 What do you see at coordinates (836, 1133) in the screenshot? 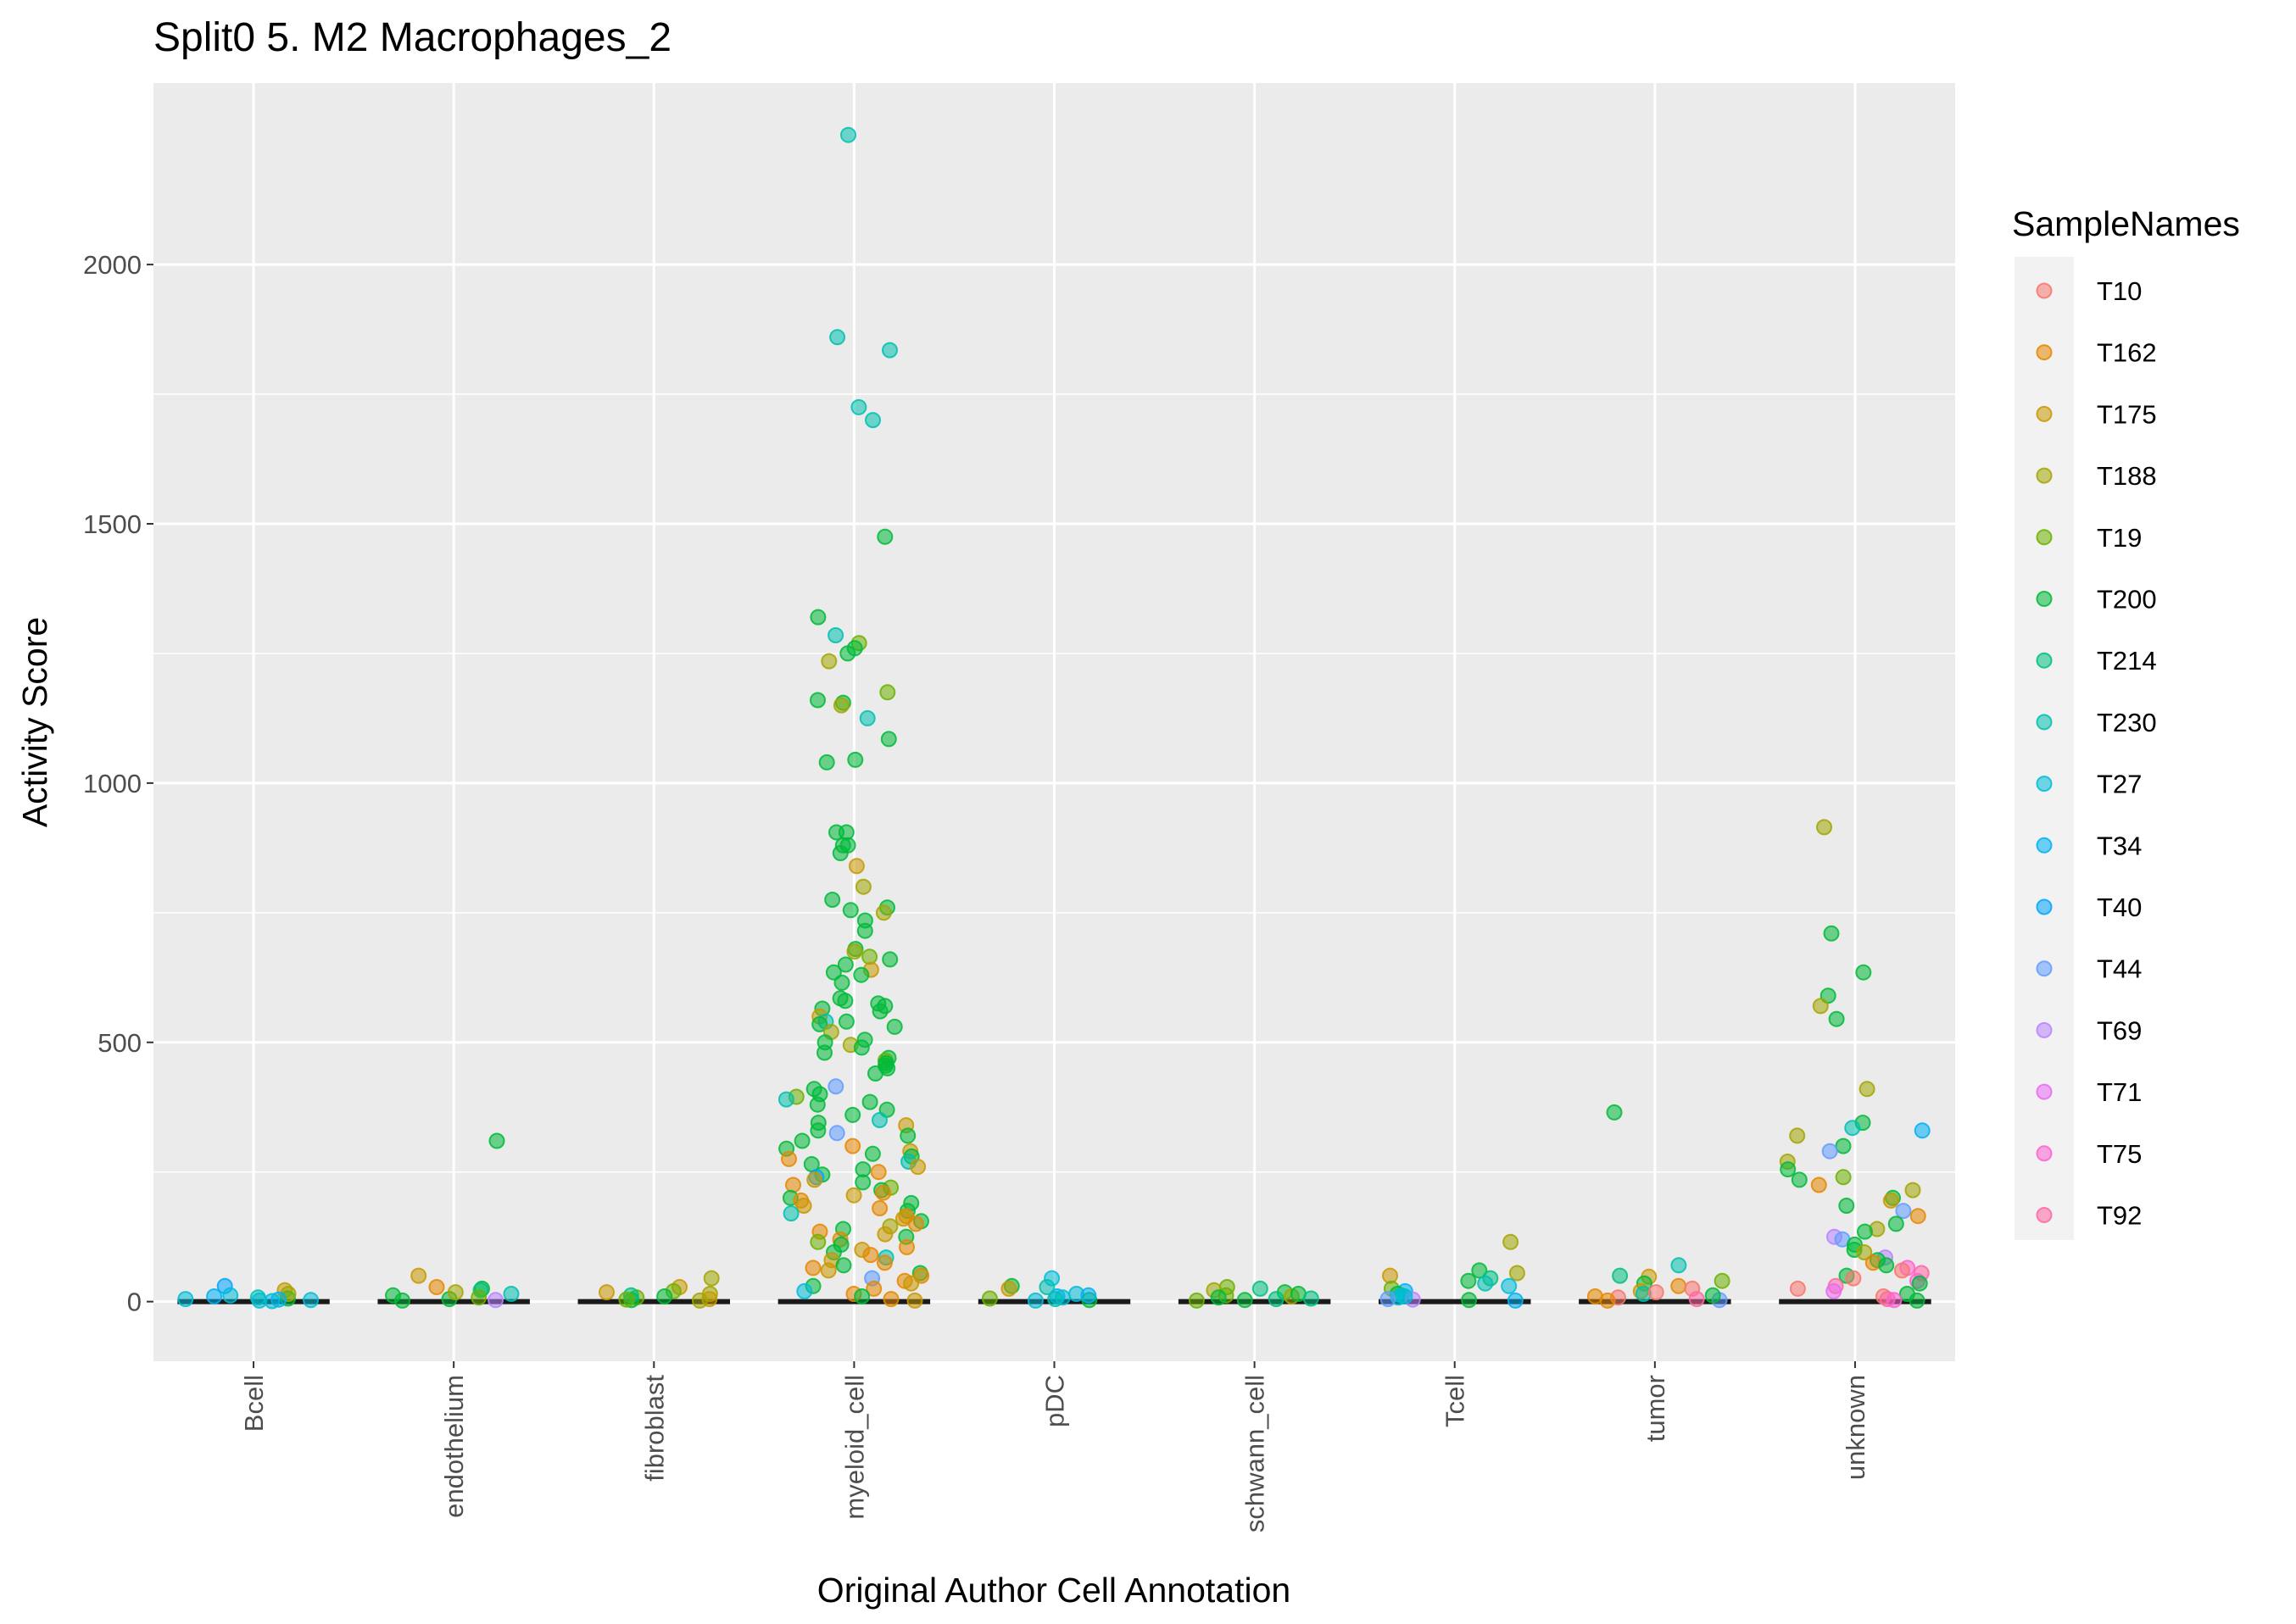
I see `data-point-myeloid-cell-t44` at bounding box center [836, 1133].